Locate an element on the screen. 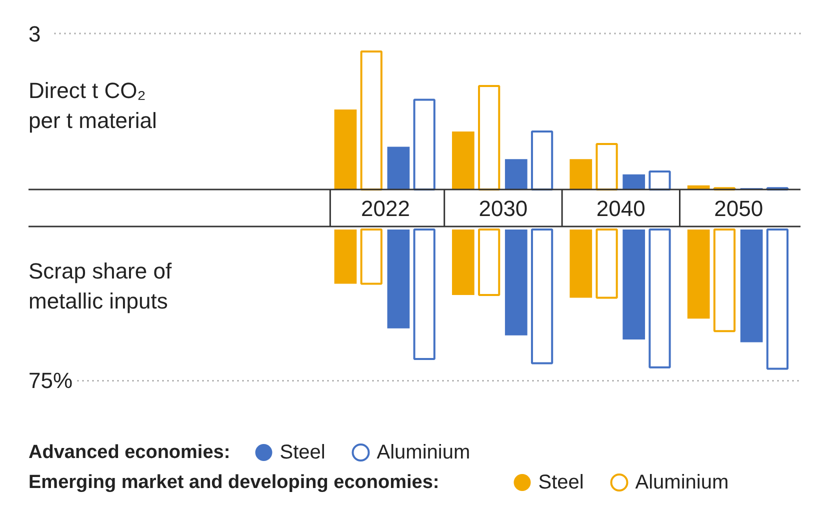 The width and height of the screenshot is (829, 518). text: 75% is located at coordinates (50, 381).